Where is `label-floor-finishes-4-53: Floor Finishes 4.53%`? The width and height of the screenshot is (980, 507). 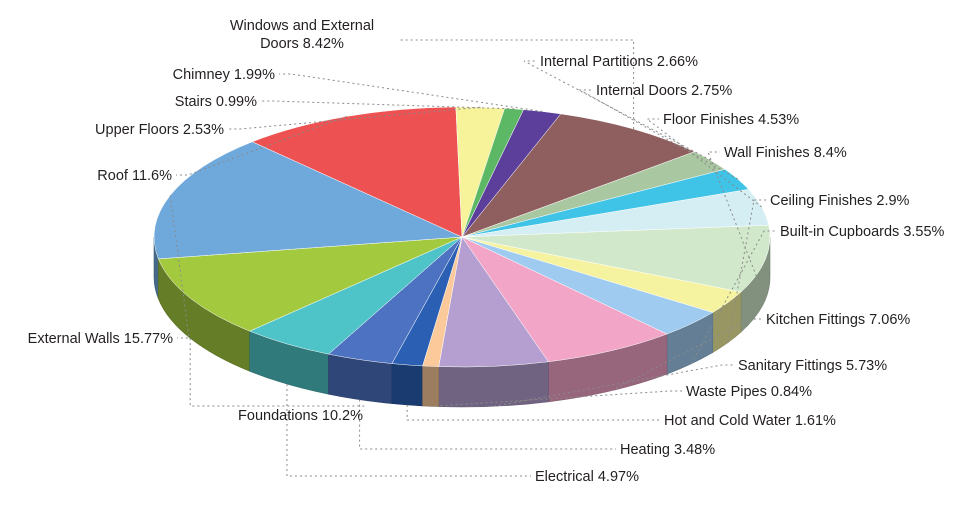 label-floor-finishes-4-53: Floor Finishes 4.53% is located at coordinates (731, 120).